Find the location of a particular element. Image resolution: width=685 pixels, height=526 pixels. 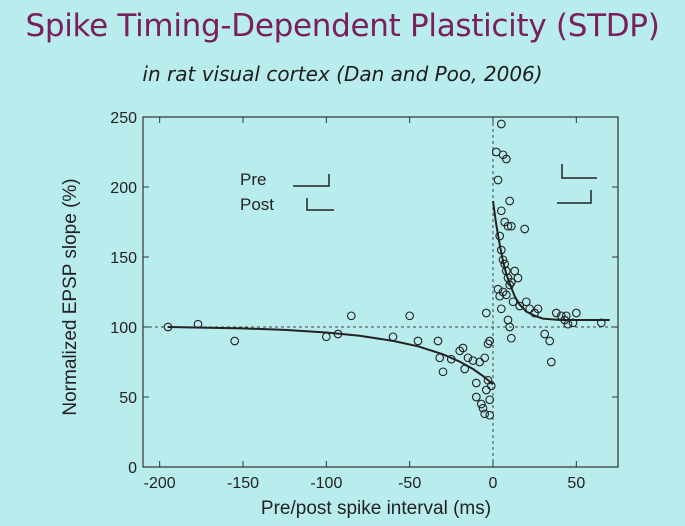

y-tick-label: 150 is located at coordinates (123, 258).